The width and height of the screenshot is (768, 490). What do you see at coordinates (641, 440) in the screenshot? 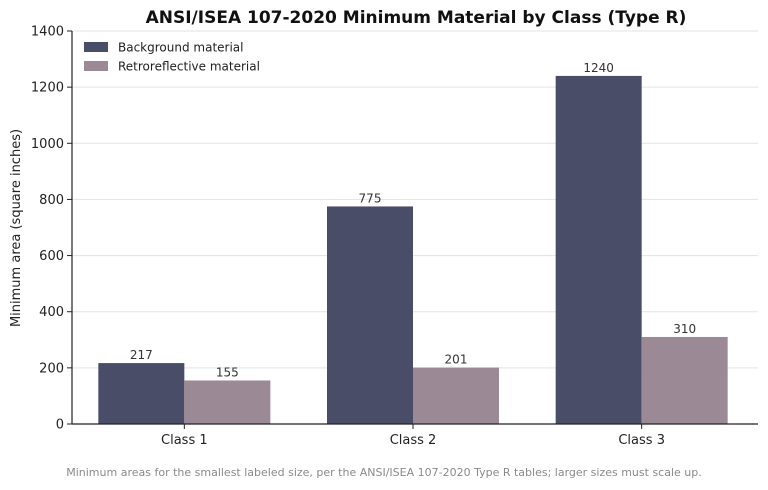
I see `x-tick-label: Class 3` at bounding box center [641, 440].